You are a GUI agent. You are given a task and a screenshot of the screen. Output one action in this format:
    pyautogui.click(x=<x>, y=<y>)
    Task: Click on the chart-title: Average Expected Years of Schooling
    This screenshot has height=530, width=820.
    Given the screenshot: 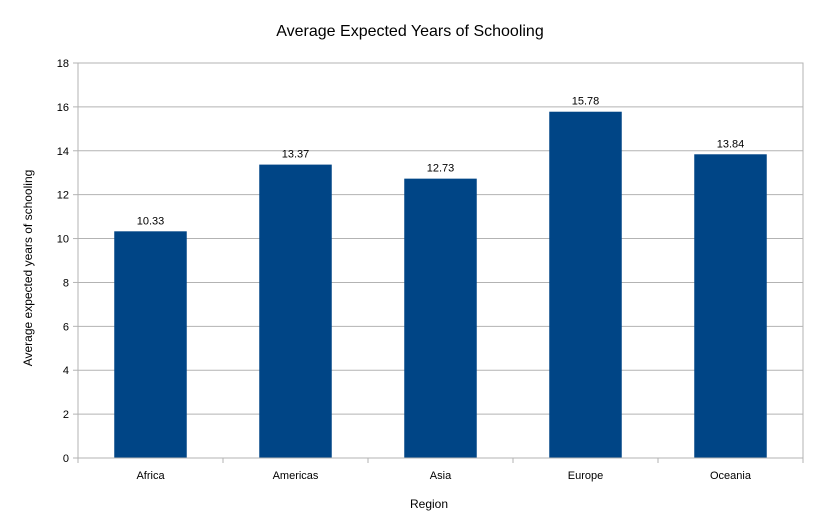 What is the action you would take?
    pyautogui.click(x=409, y=31)
    